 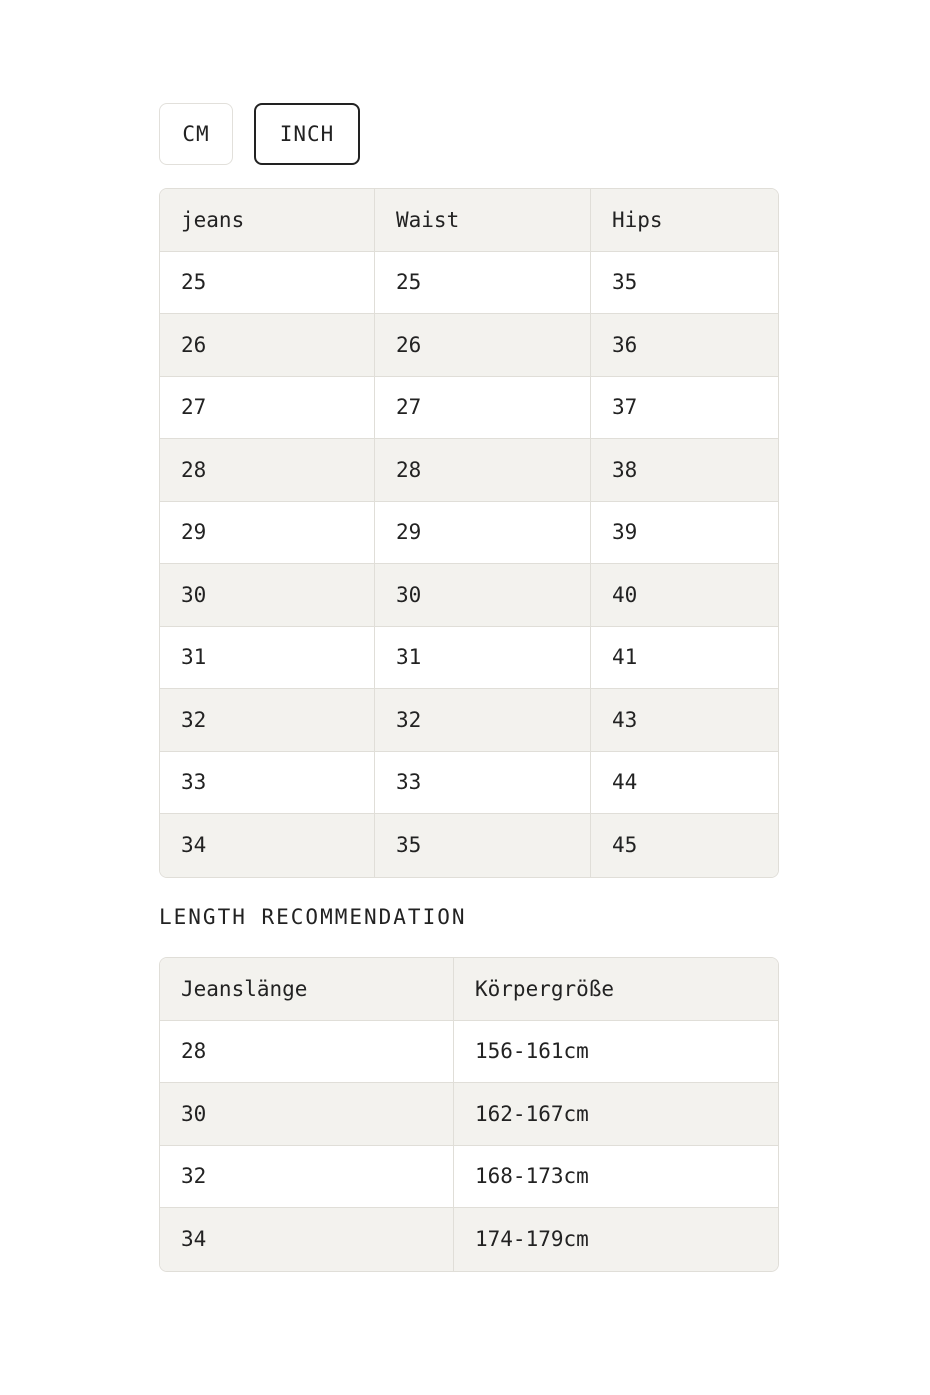 I want to click on table-cell: 40, so click(x=684, y=595).